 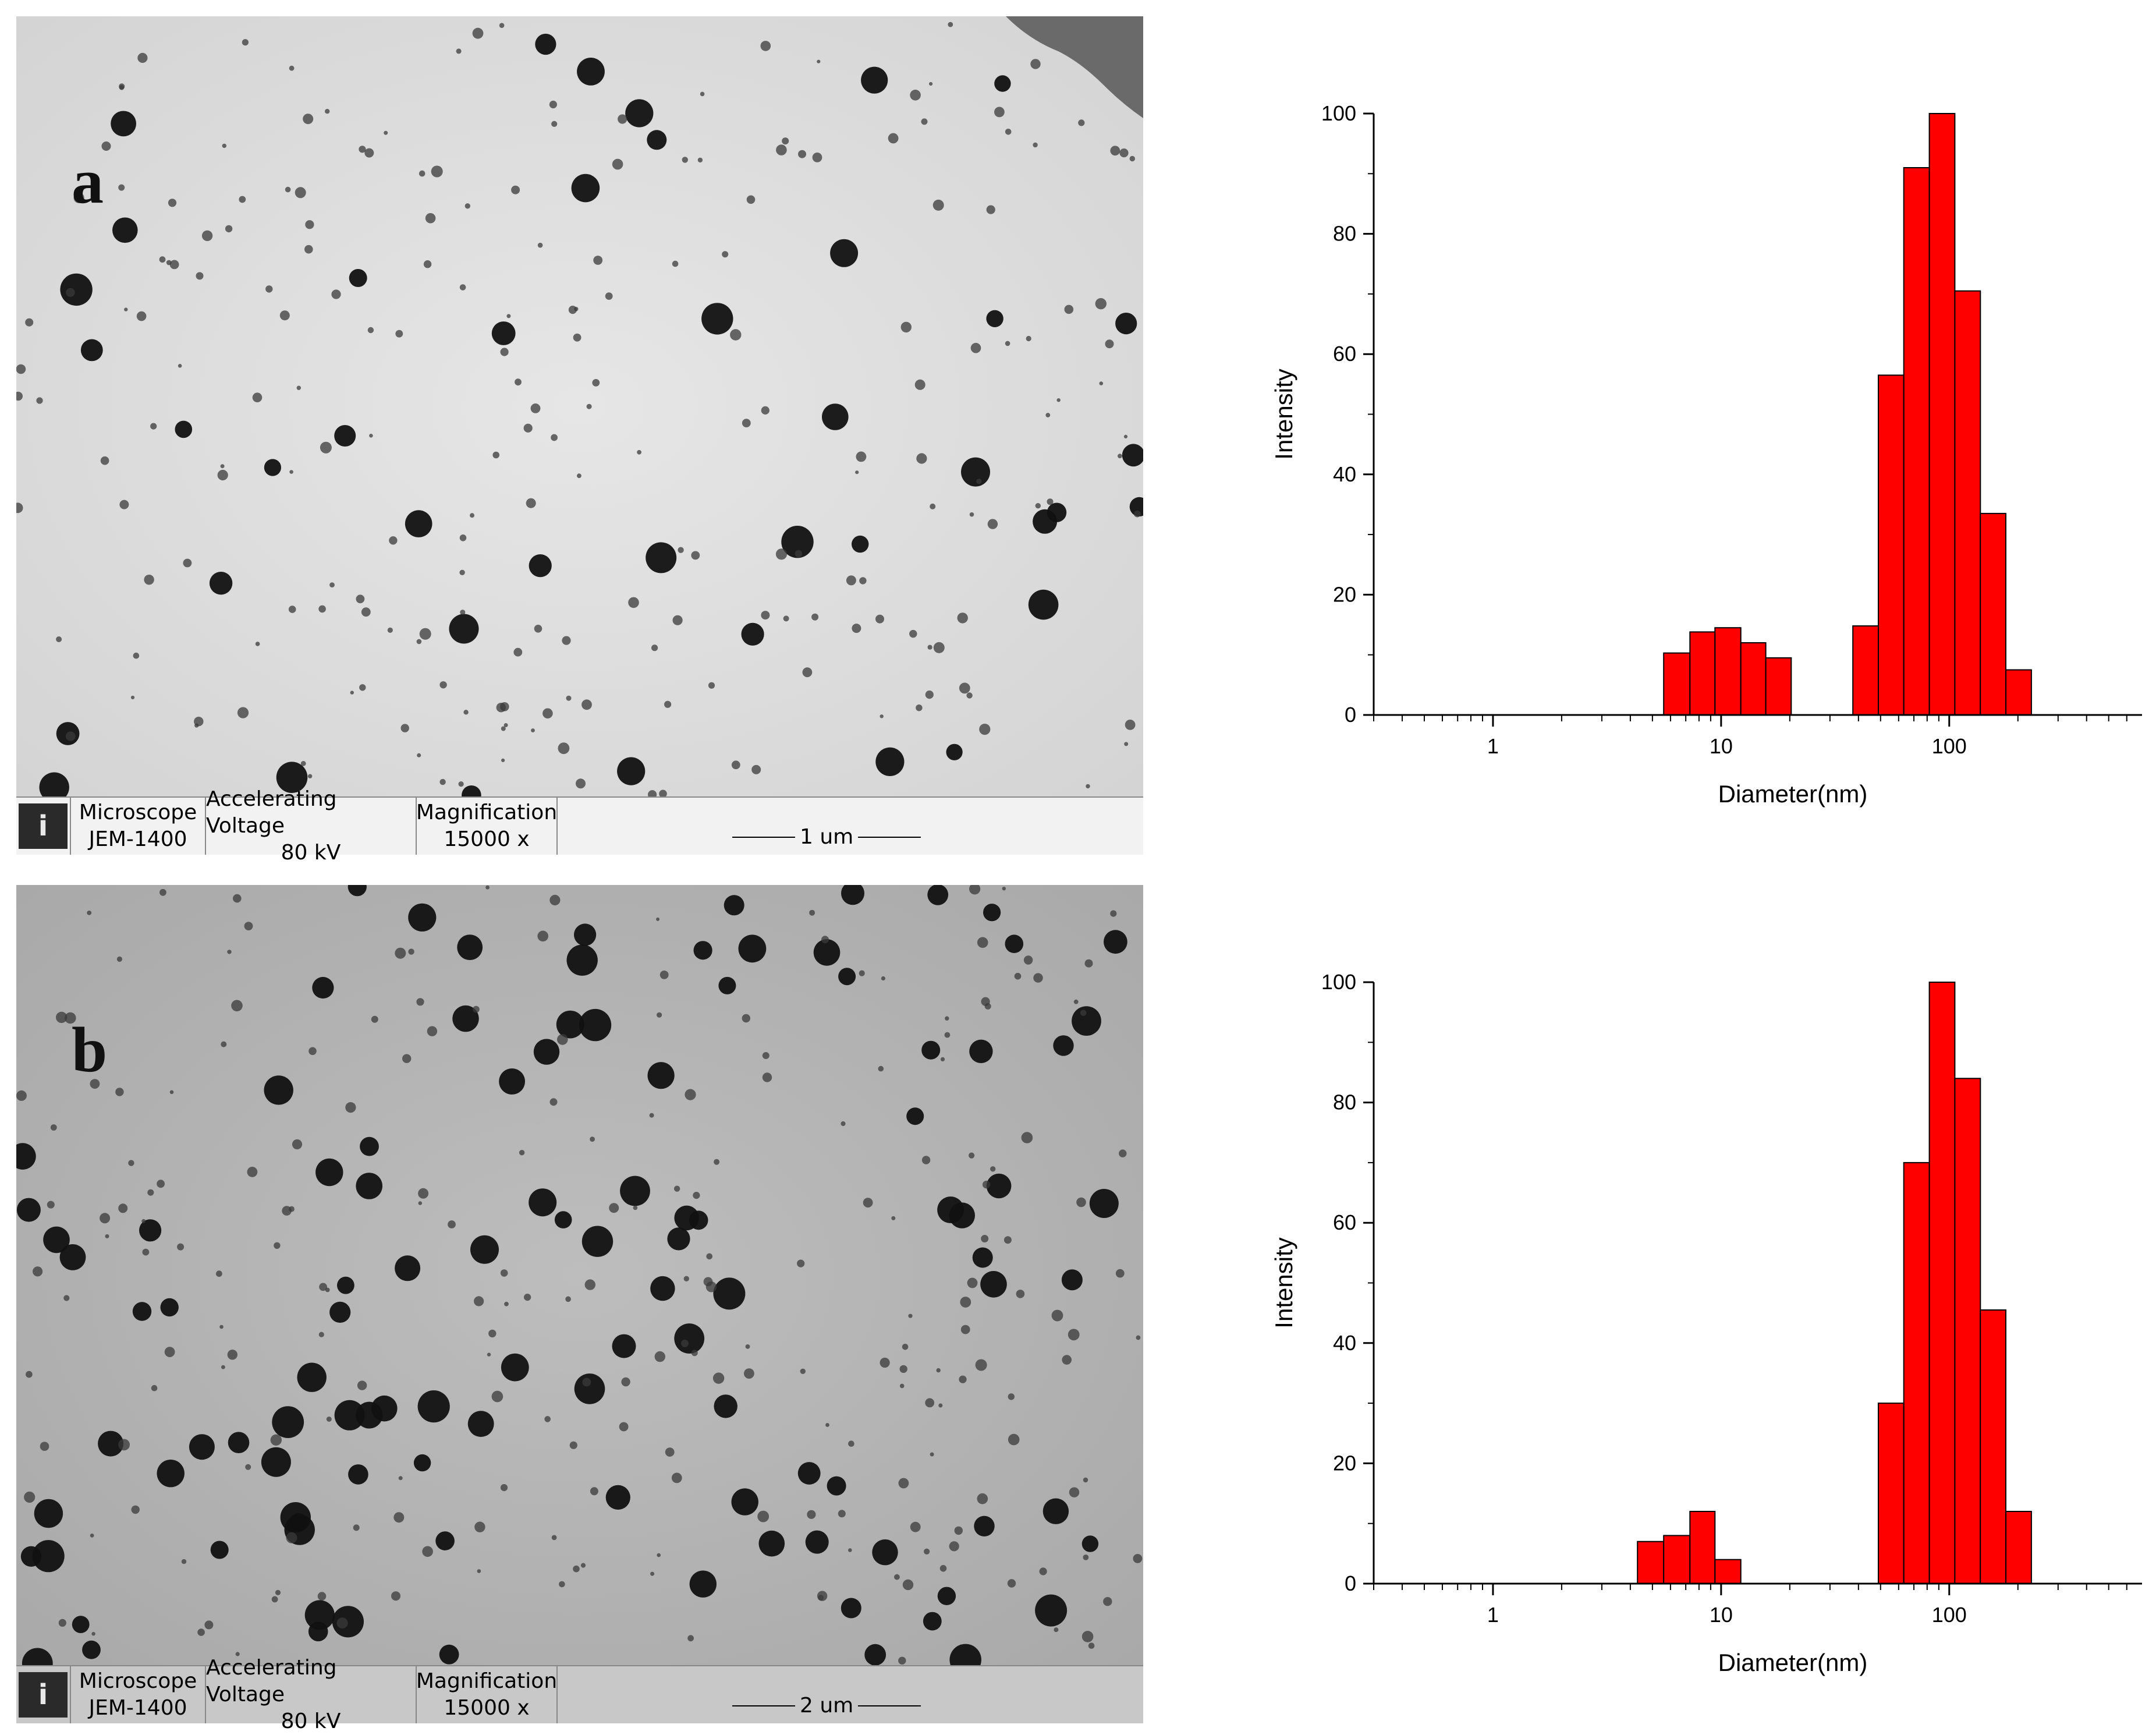 What do you see at coordinates (1344, 234) in the screenshot?
I see `y-tick-label: 80` at bounding box center [1344, 234].